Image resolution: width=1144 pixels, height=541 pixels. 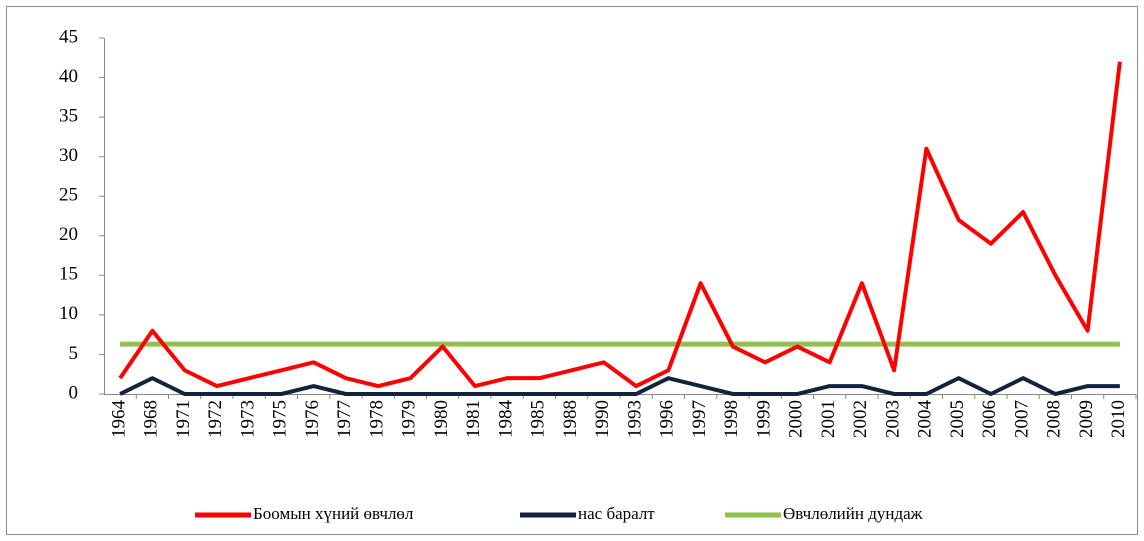 I want to click on legend-label: нас баралт, so click(x=616, y=513).